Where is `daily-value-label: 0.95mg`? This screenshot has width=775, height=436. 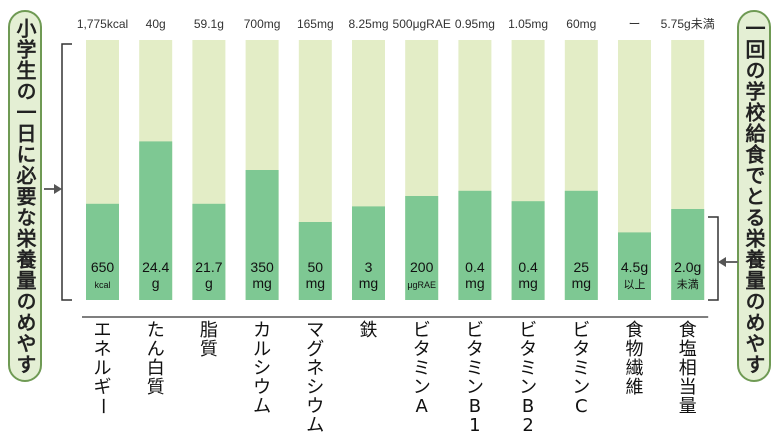
daily-value-label: 0.95mg is located at coordinates (475, 24).